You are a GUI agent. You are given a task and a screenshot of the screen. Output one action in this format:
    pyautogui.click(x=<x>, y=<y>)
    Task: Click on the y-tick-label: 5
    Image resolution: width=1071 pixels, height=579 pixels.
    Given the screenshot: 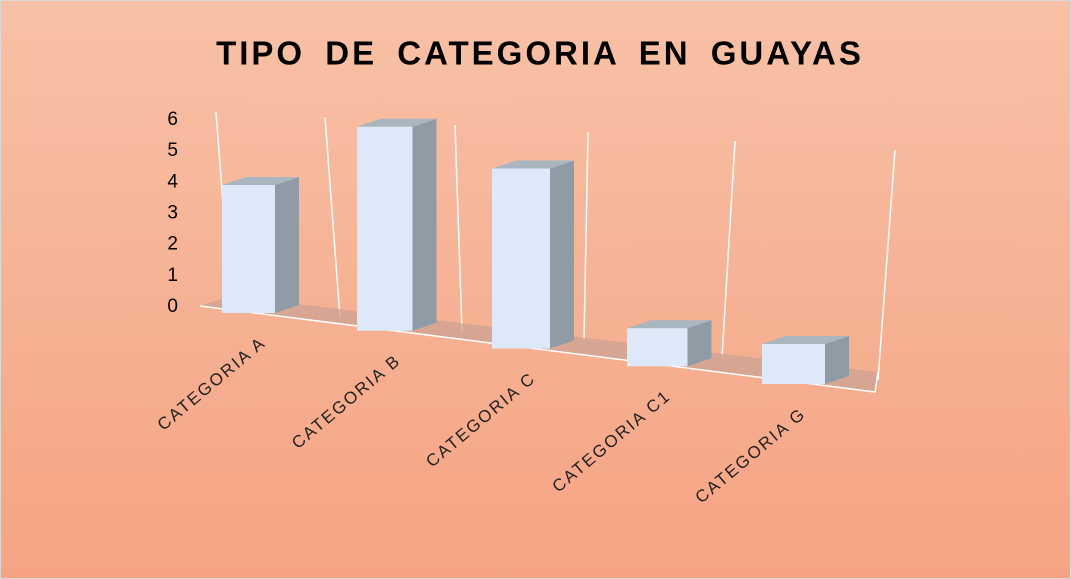 What is the action you would take?
    pyautogui.click(x=172, y=150)
    